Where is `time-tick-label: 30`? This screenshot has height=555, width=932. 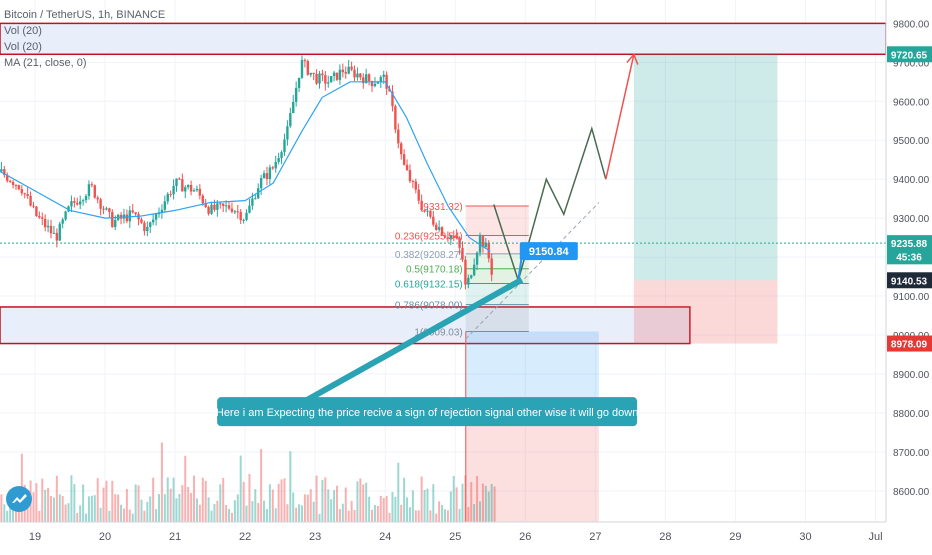
time-tick-label: 30 is located at coordinates (805, 537).